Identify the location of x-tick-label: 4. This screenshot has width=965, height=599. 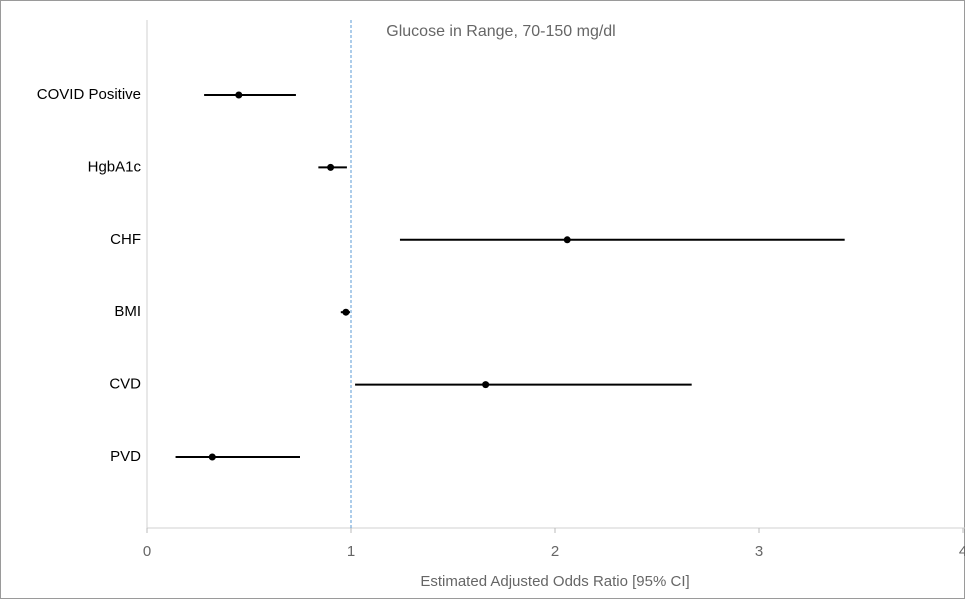
(962, 551).